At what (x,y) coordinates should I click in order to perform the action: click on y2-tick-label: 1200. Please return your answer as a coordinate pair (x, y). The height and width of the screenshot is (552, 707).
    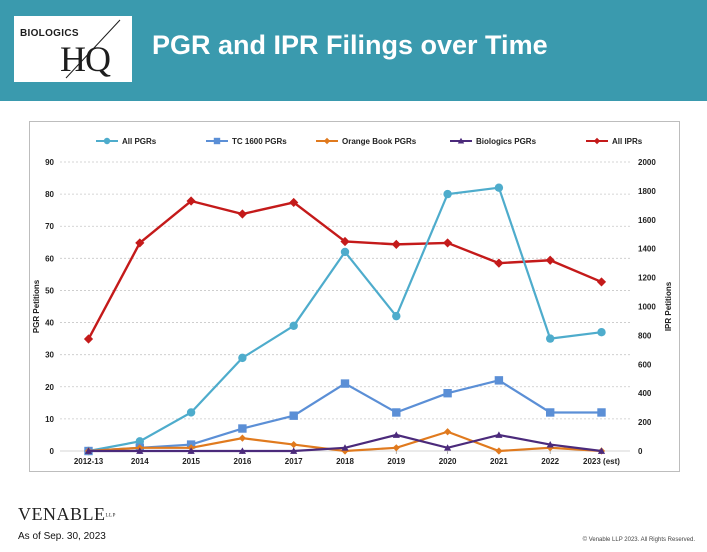
    Looking at the image, I should click on (647, 278).